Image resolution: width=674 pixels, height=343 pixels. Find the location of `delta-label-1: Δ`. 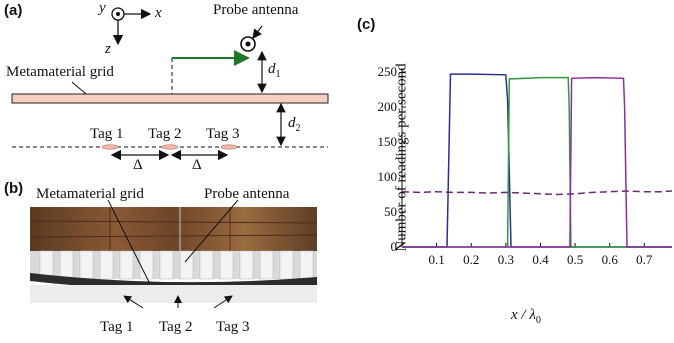

delta-label-1: Δ is located at coordinates (138, 165).